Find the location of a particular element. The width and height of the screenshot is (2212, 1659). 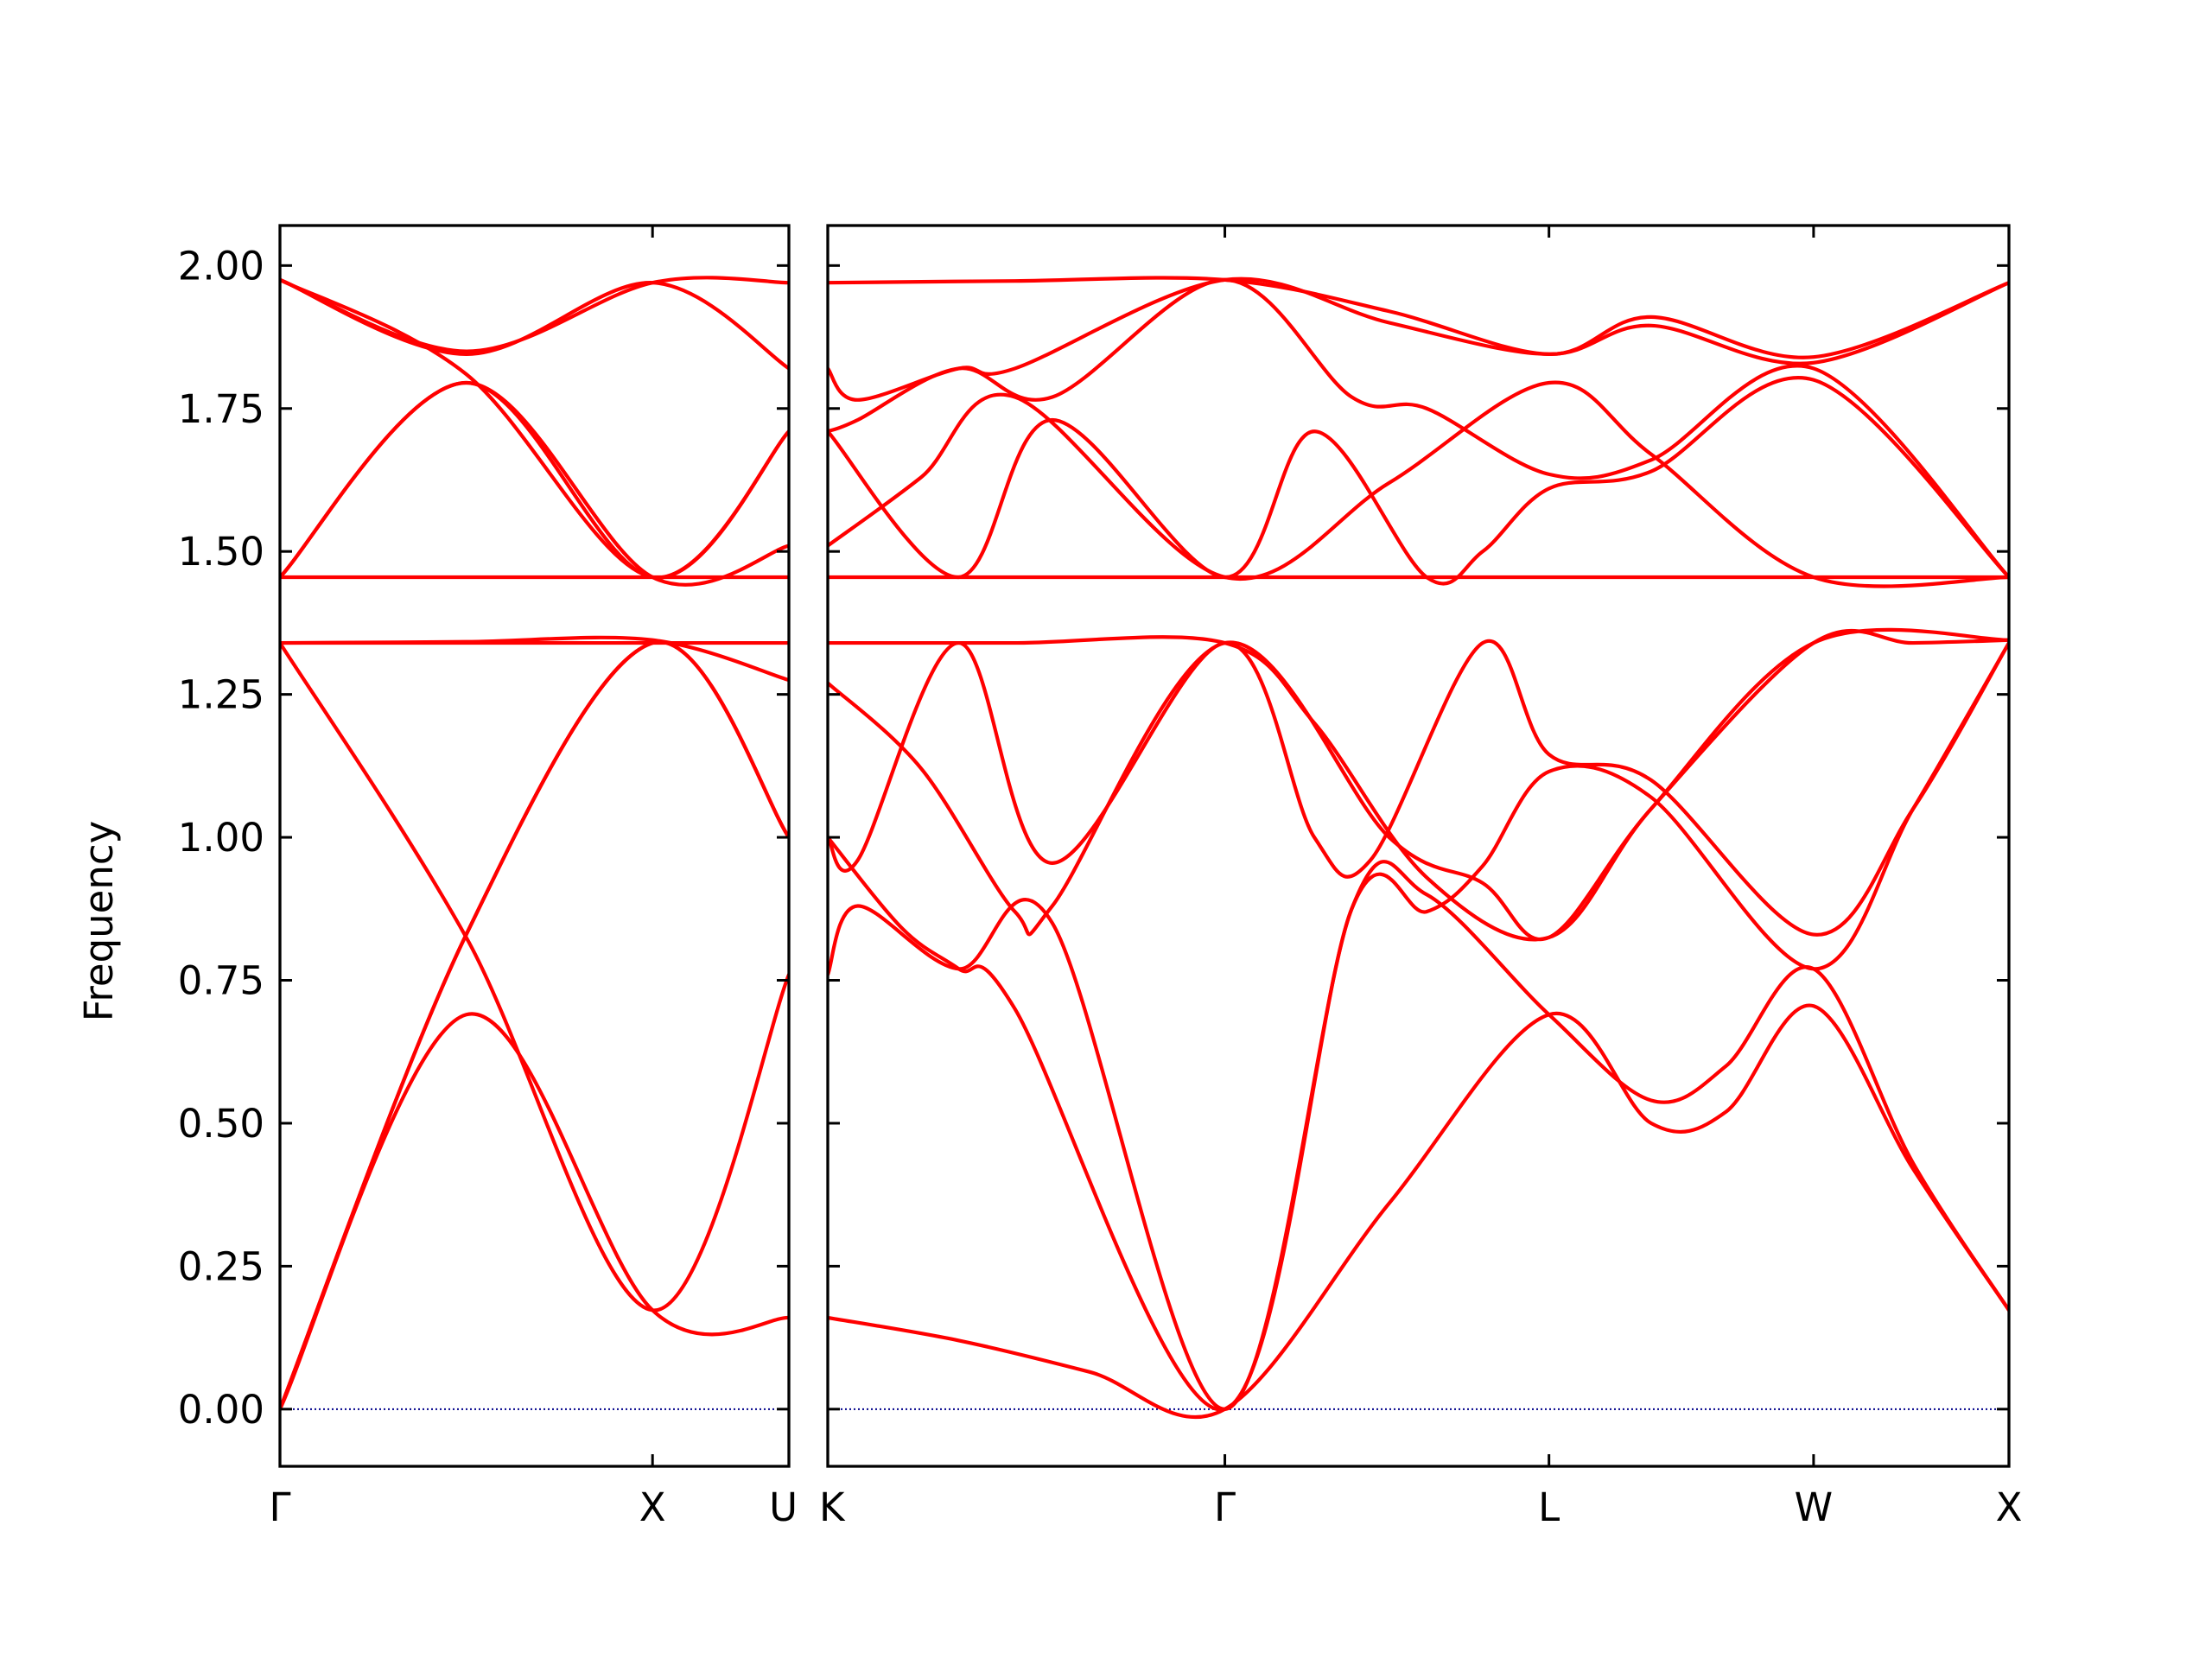

y-tick-label: 0.25 is located at coordinates (221, 1266).